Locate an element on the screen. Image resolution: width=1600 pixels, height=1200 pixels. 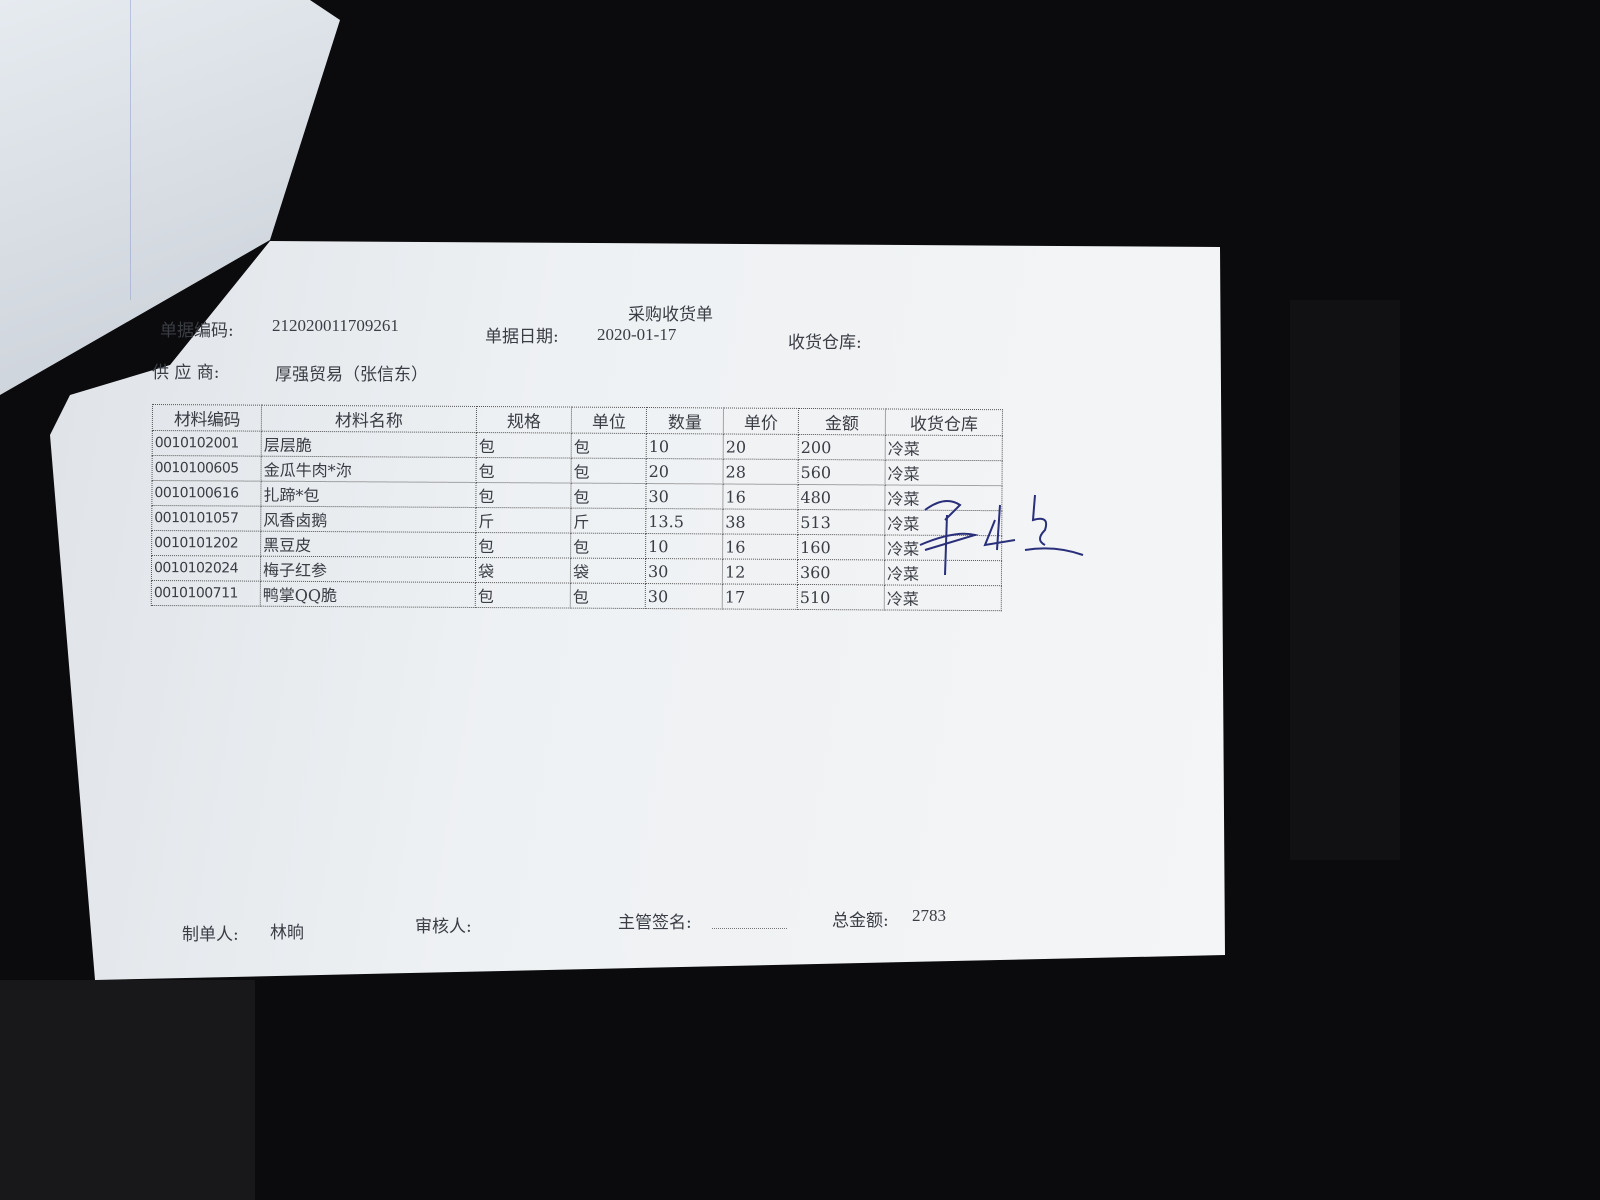
col-header: 单价 is located at coordinates (761, 421).